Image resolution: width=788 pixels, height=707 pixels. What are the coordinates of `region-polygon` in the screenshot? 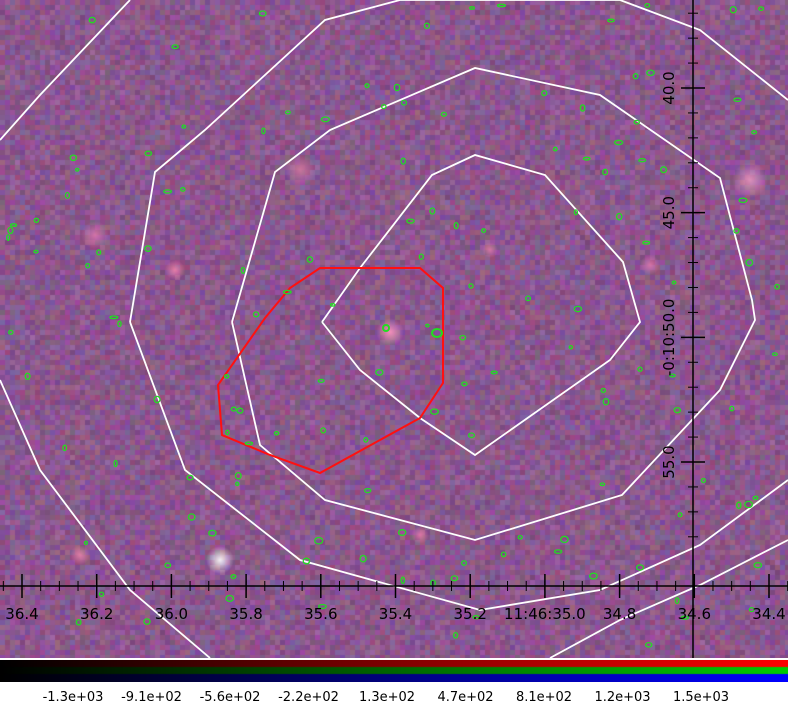 It's located at (330, 371).